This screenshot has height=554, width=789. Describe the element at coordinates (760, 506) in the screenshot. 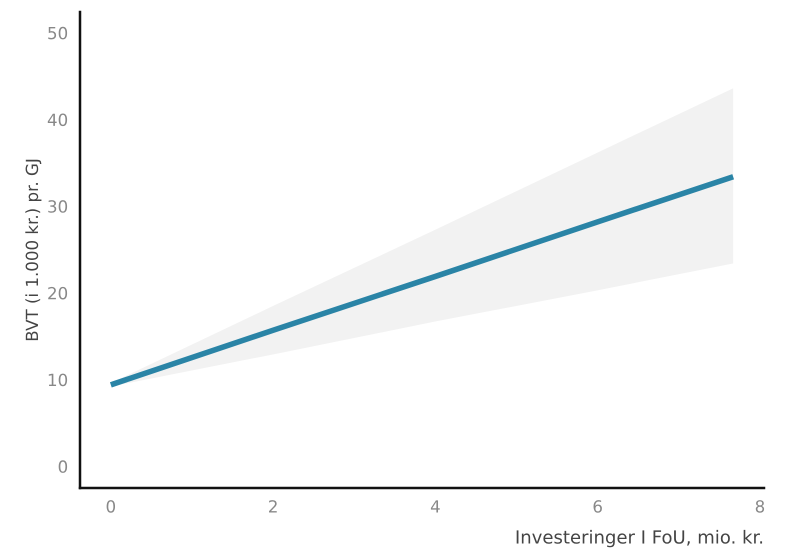

I see `x-tick-label: 8` at that location.